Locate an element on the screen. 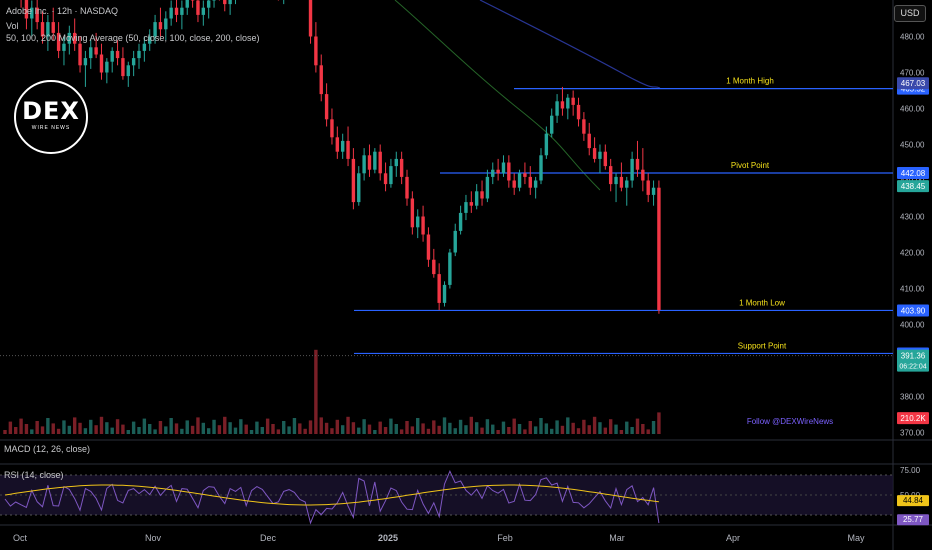 Image resolution: width=932 pixels, height=550 pixels. price-tick-label: 450.00 is located at coordinates (912, 145).